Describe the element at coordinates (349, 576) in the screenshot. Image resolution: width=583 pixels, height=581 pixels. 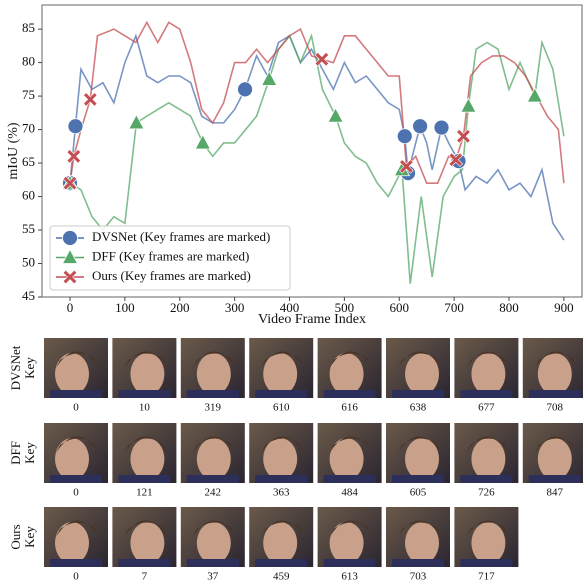
I see `frame-index: 613` at that location.